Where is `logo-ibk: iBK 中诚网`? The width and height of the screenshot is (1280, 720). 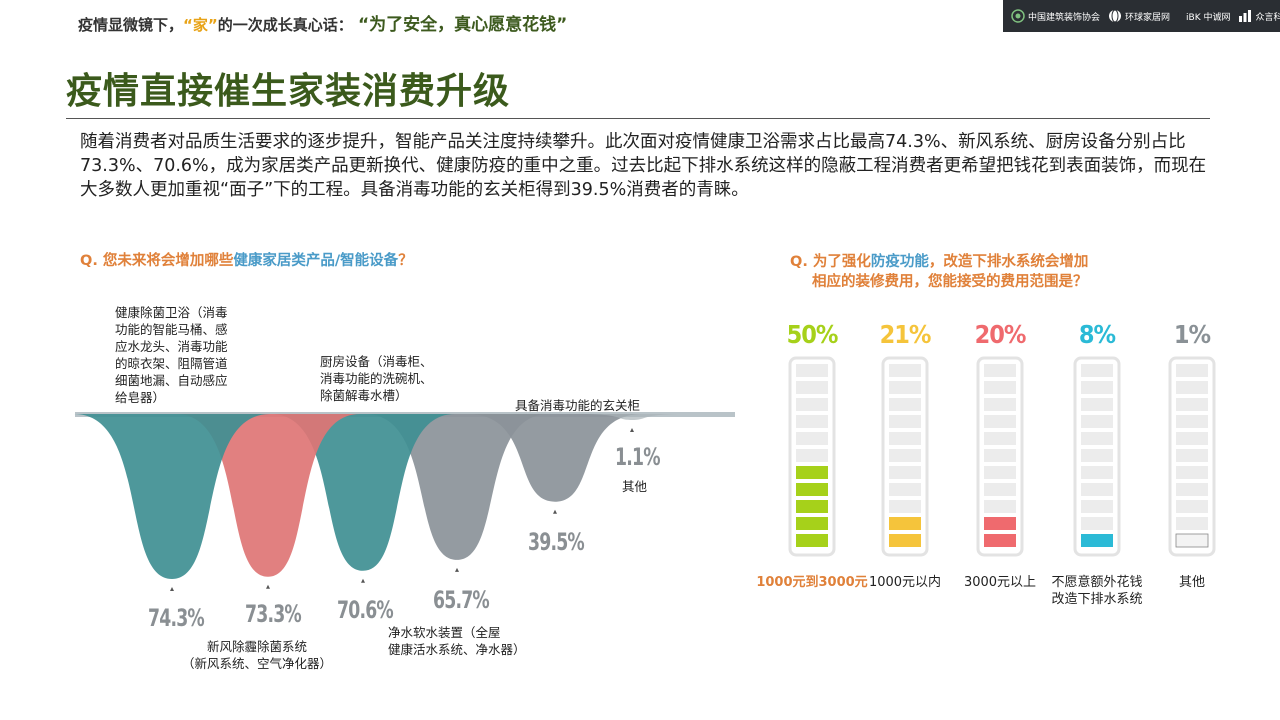
logo-ibk: iBK 中诚网 is located at coordinates (1208, 16).